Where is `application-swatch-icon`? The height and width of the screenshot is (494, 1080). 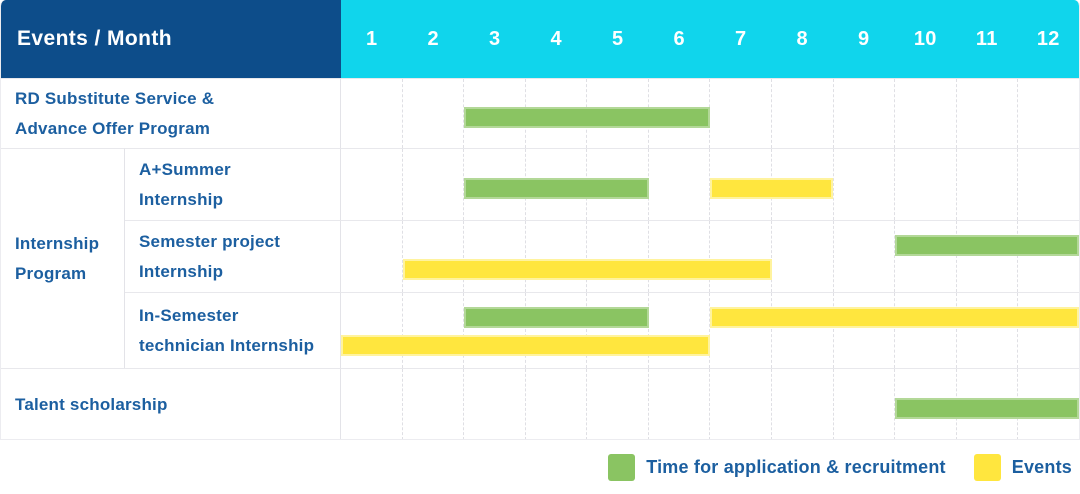
application-swatch-icon is located at coordinates (622, 467).